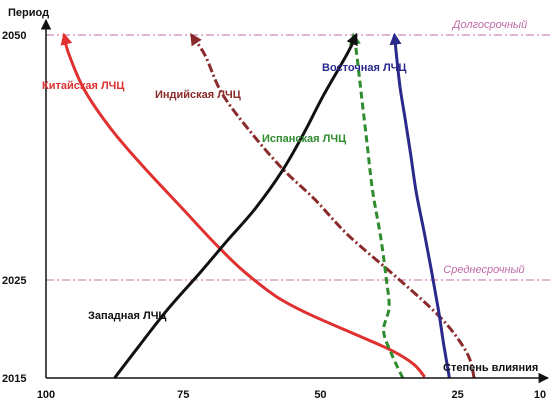  I want to click on x-tick-label: 10, so click(540, 395).